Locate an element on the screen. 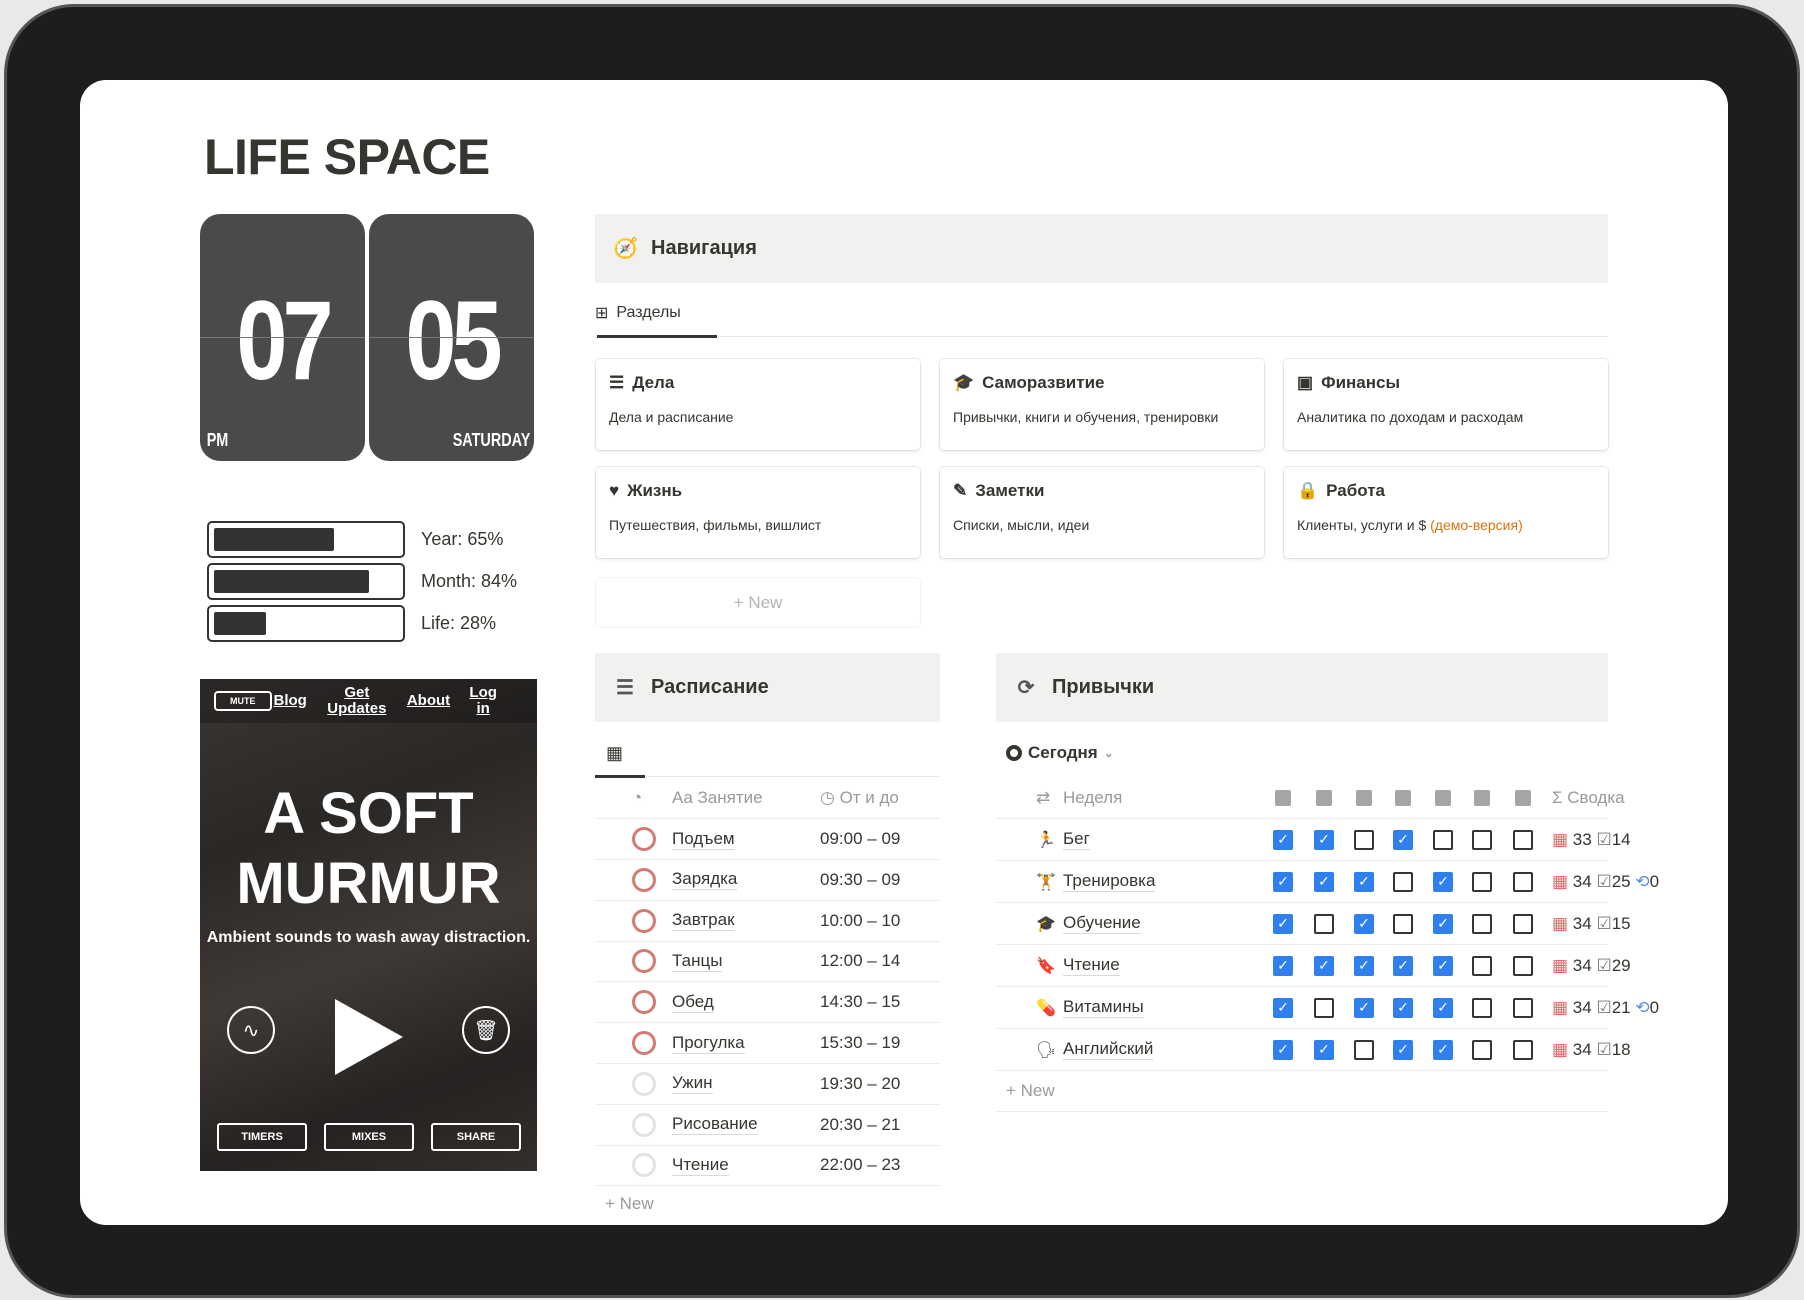 The width and height of the screenshot is (1804, 1300). tab-sections: ⊞ Разделы is located at coordinates (638, 313).